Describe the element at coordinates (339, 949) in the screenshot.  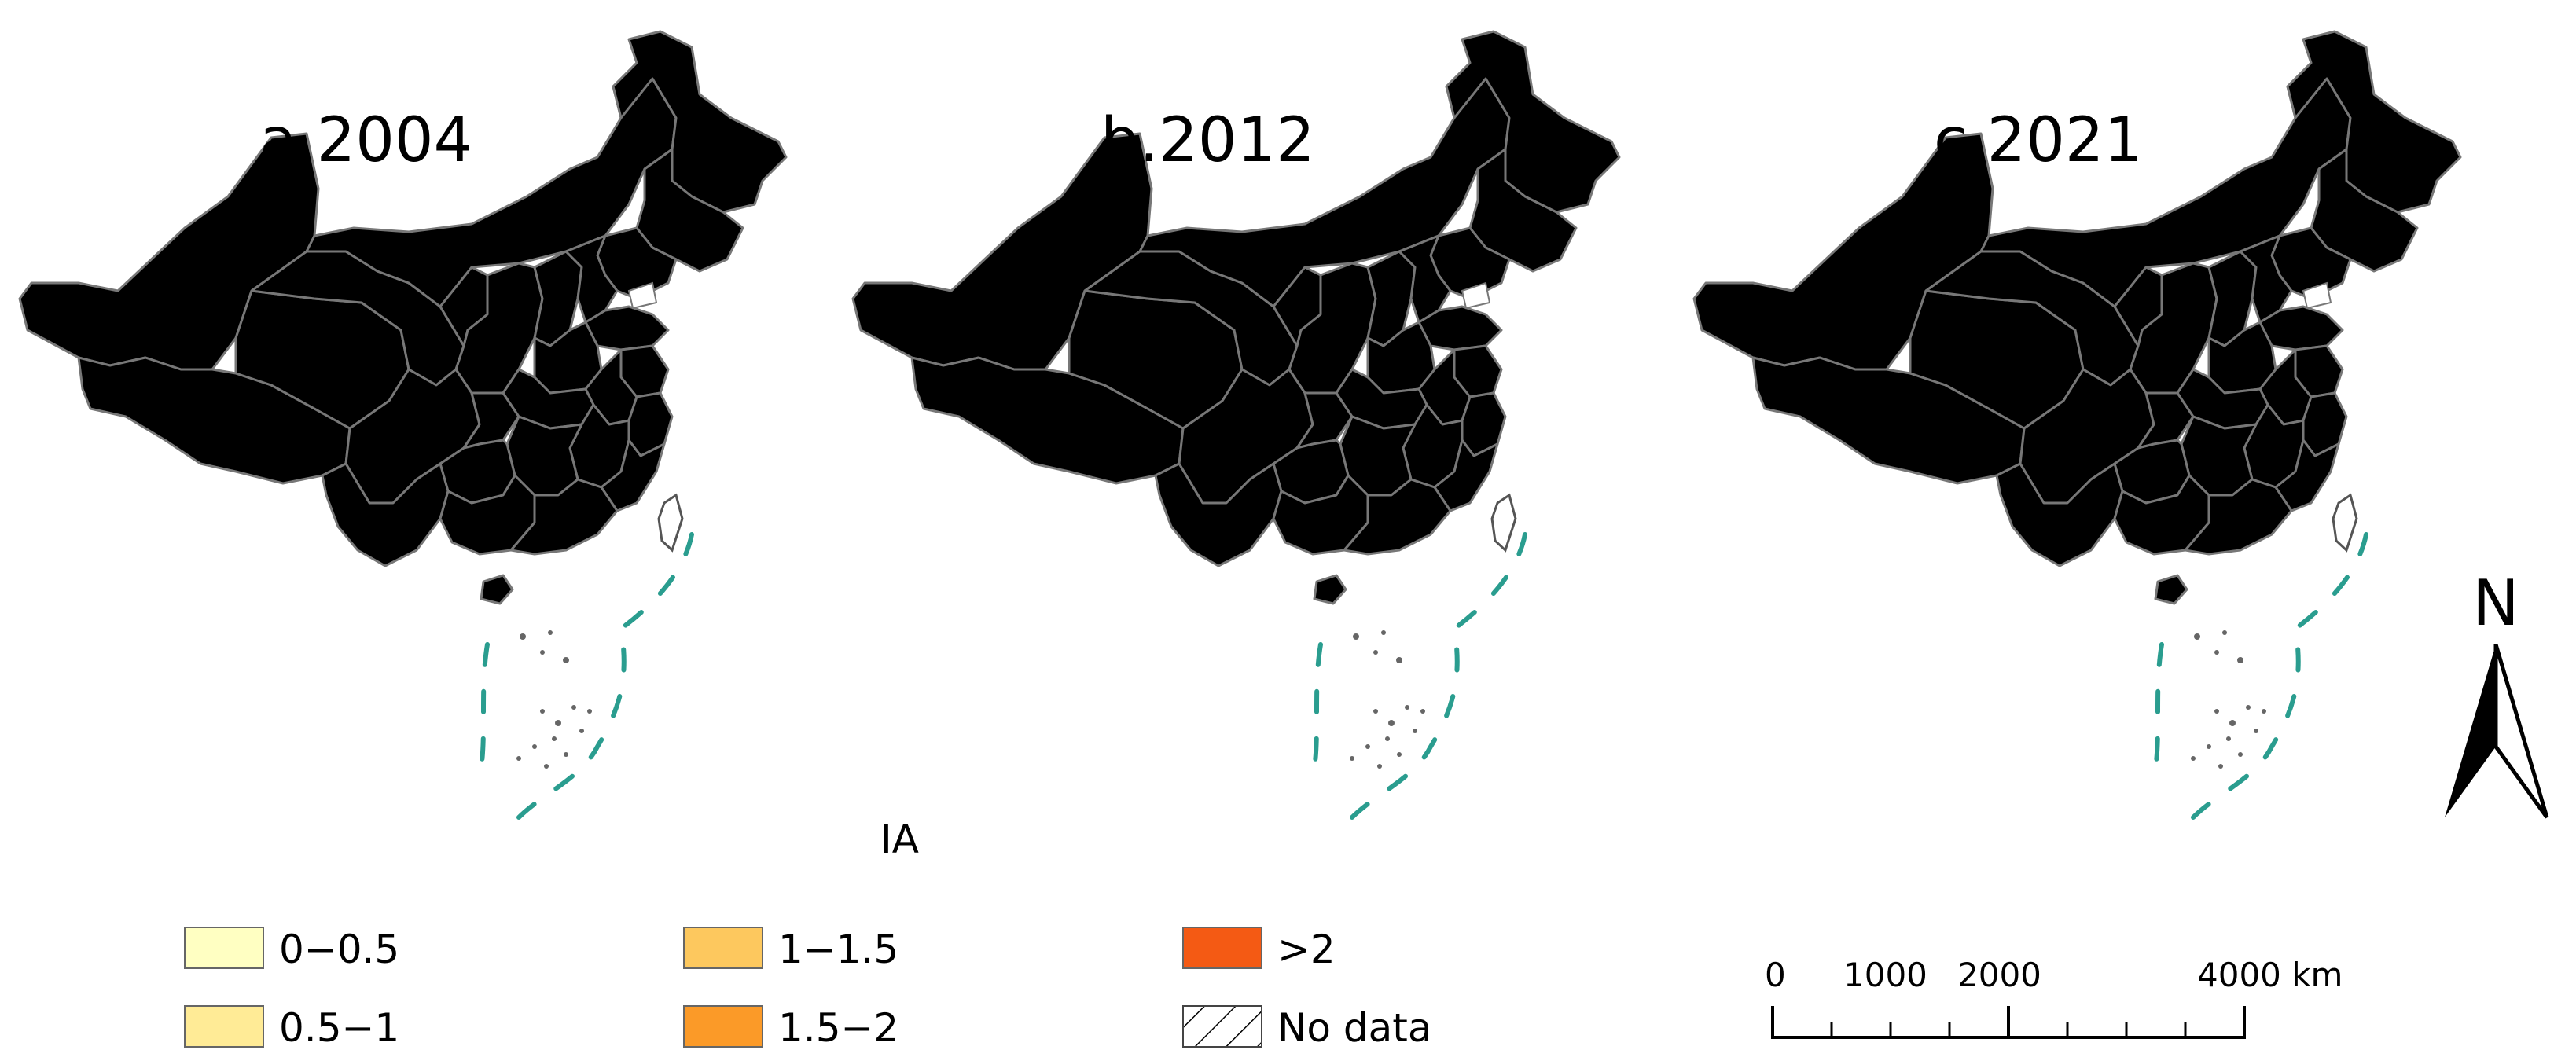
I see `legend-label-0: 0−0.5` at that location.